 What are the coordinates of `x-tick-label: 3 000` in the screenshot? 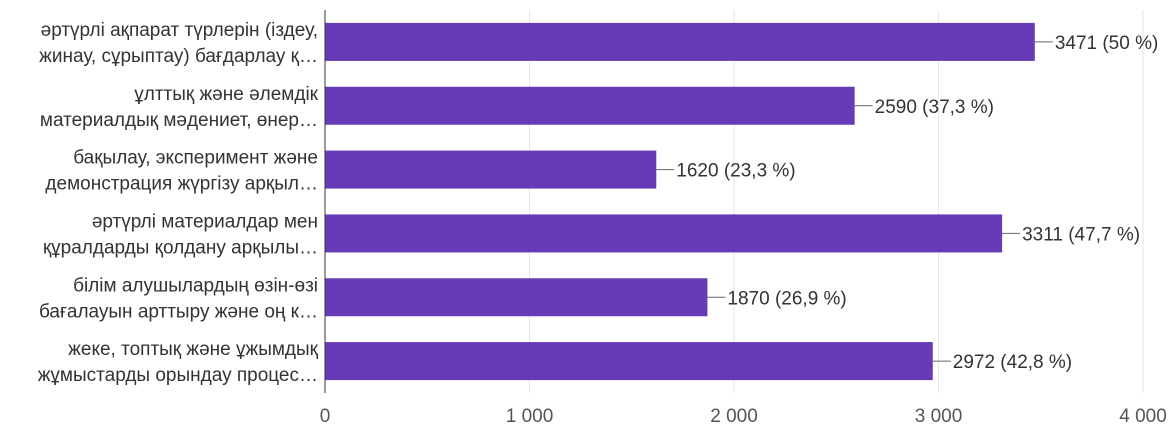 It's located at (939, 415).